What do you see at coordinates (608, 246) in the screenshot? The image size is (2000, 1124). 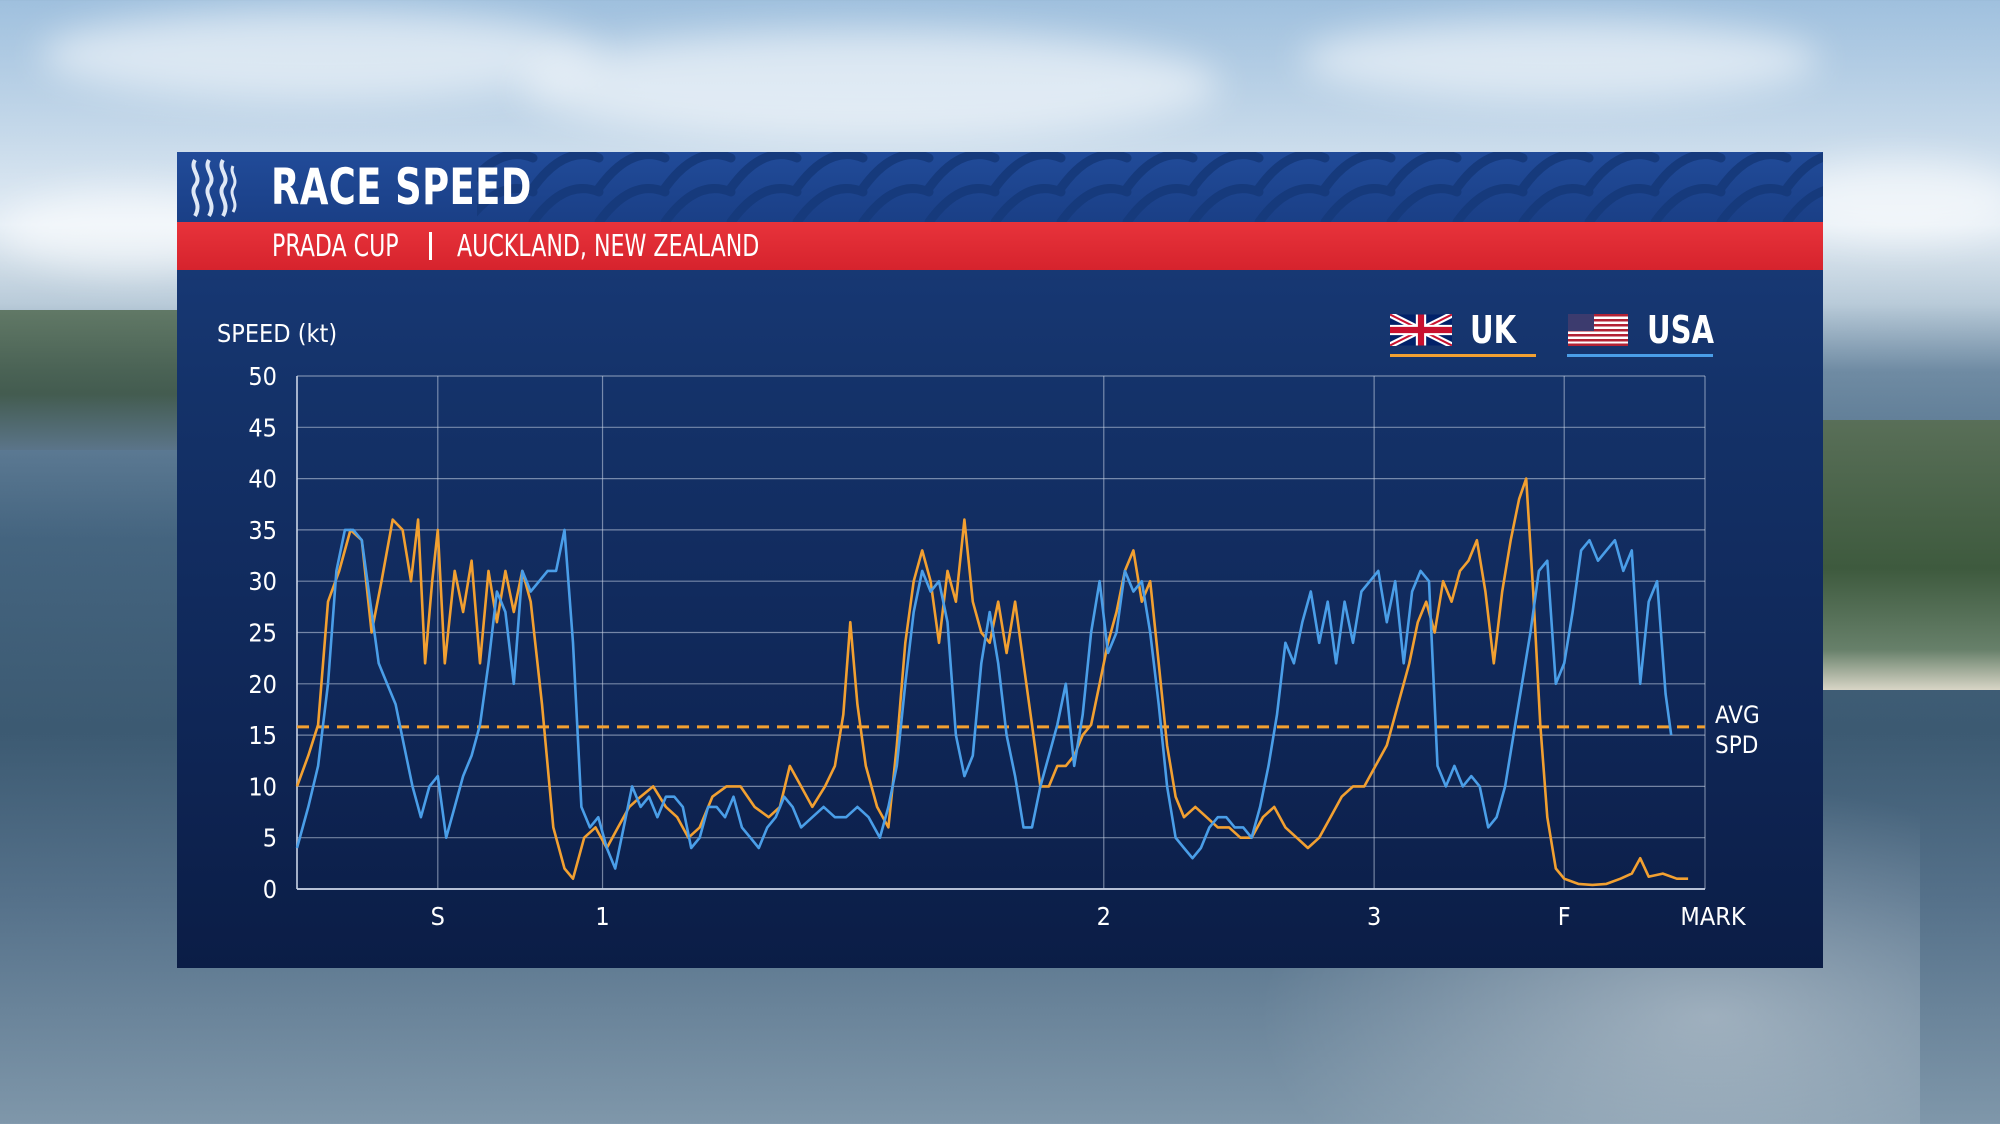 I see `event-location: AUCKLAND, NEW ZEALAND` at bounding box center [608, 246].